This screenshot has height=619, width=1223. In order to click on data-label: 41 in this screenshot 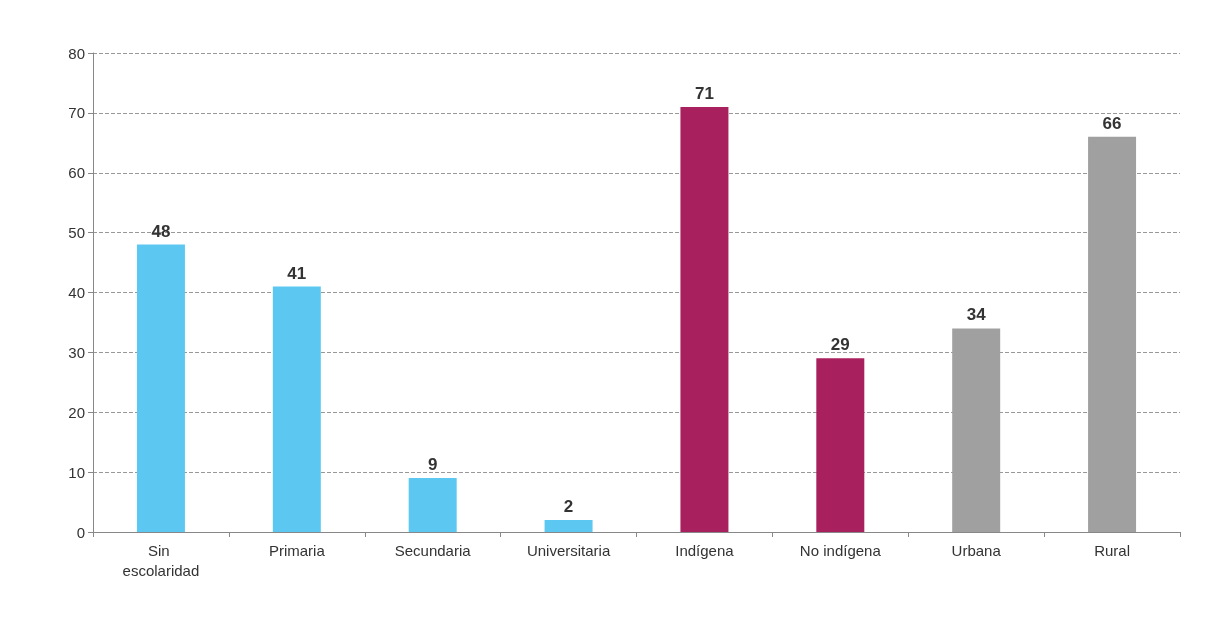, I will do `click(297, 273)`.